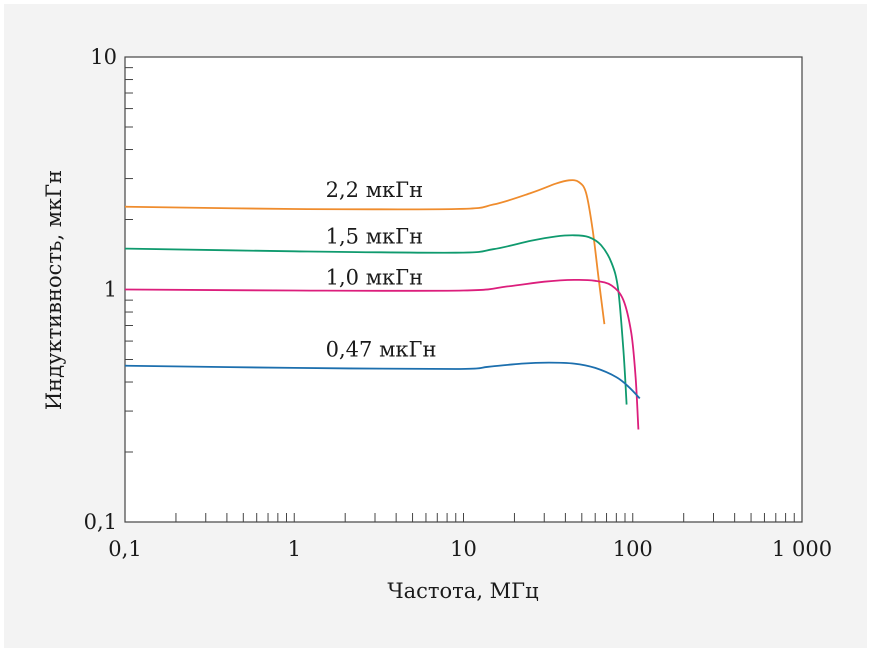  What do you see at coordinates (463, 549) in the screenshot?
I see `x-tick-label: 10` at bounding box center [463, 549].